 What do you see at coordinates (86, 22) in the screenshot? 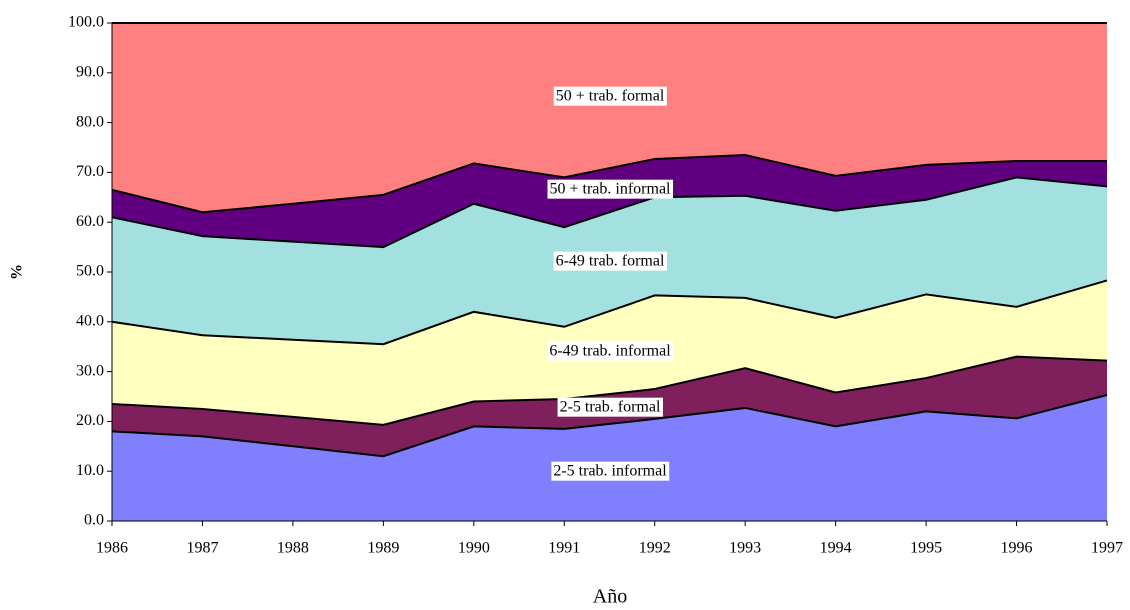
I see `y-tick-label: 100.0` at bounding box center [86, 22].